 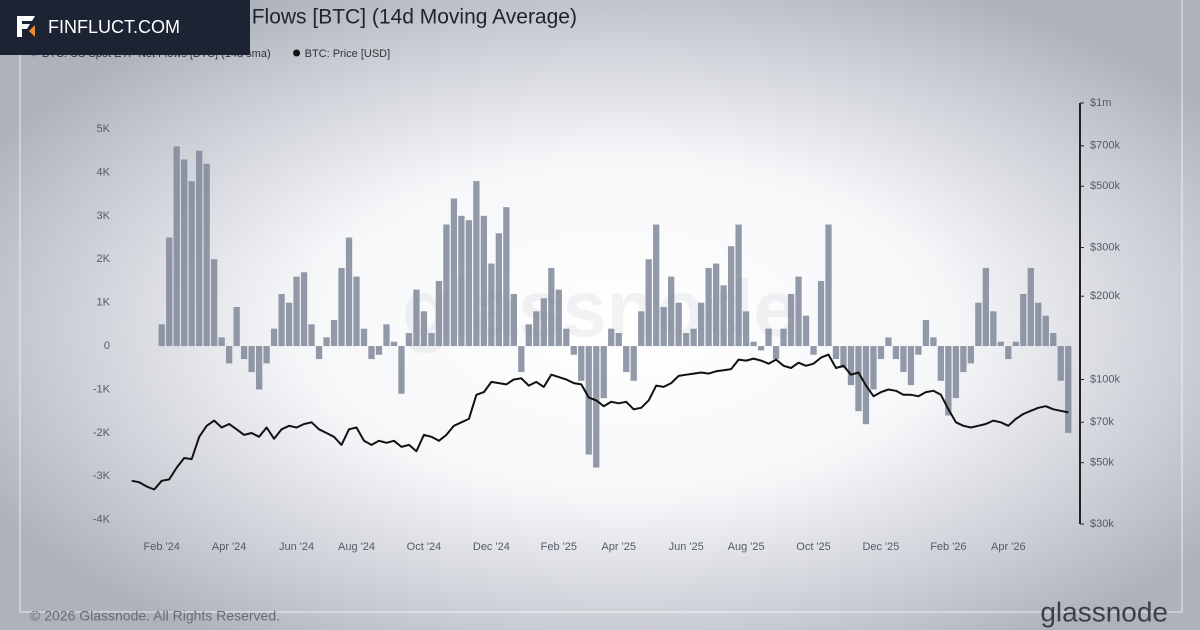 What do you see at coordinates (1102, 524) in the screenshot?
I see `y2-tick-label: $30k` at bounding box center [1102, 524].